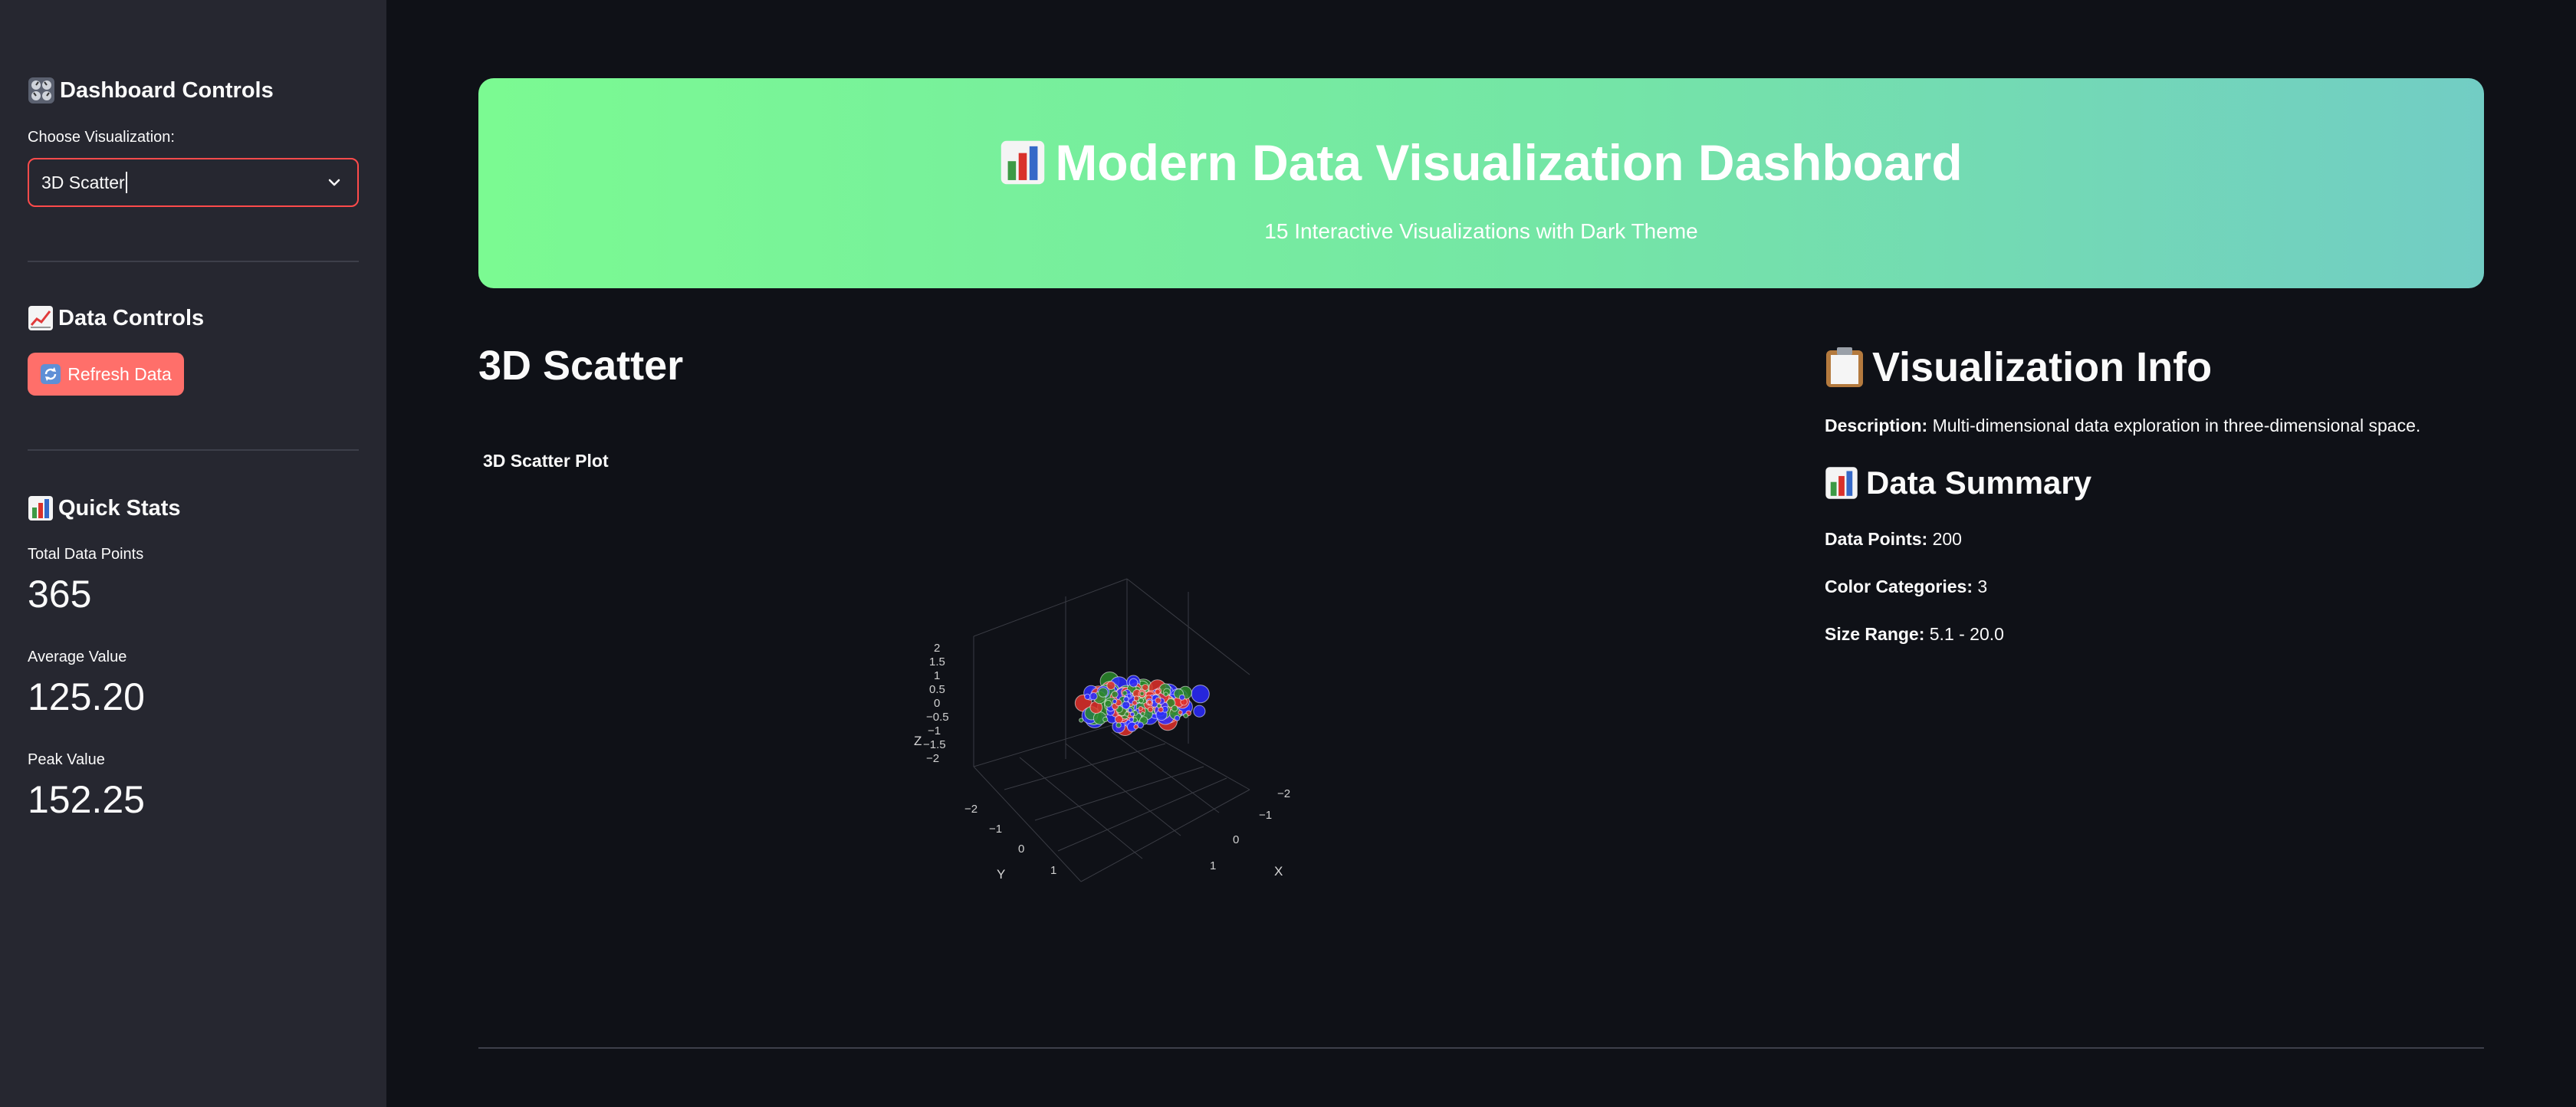 This screenshot has width=2576, height=1107. I want to click on z-tick-label: 1, so click(937, 675).